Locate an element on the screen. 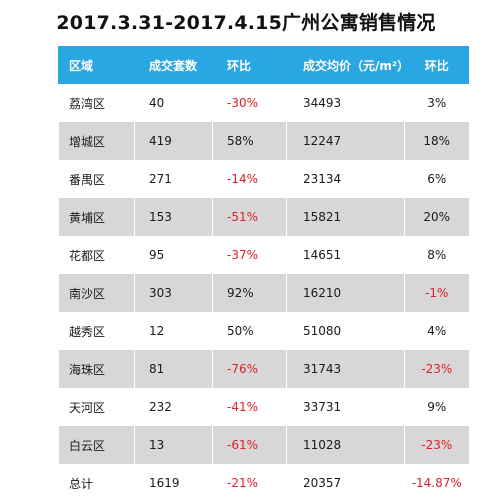 The width and height of the screenshot is (492, 502). table-row: 花都区 95 -37% 14651 8% is located at coordinates (263, 255).